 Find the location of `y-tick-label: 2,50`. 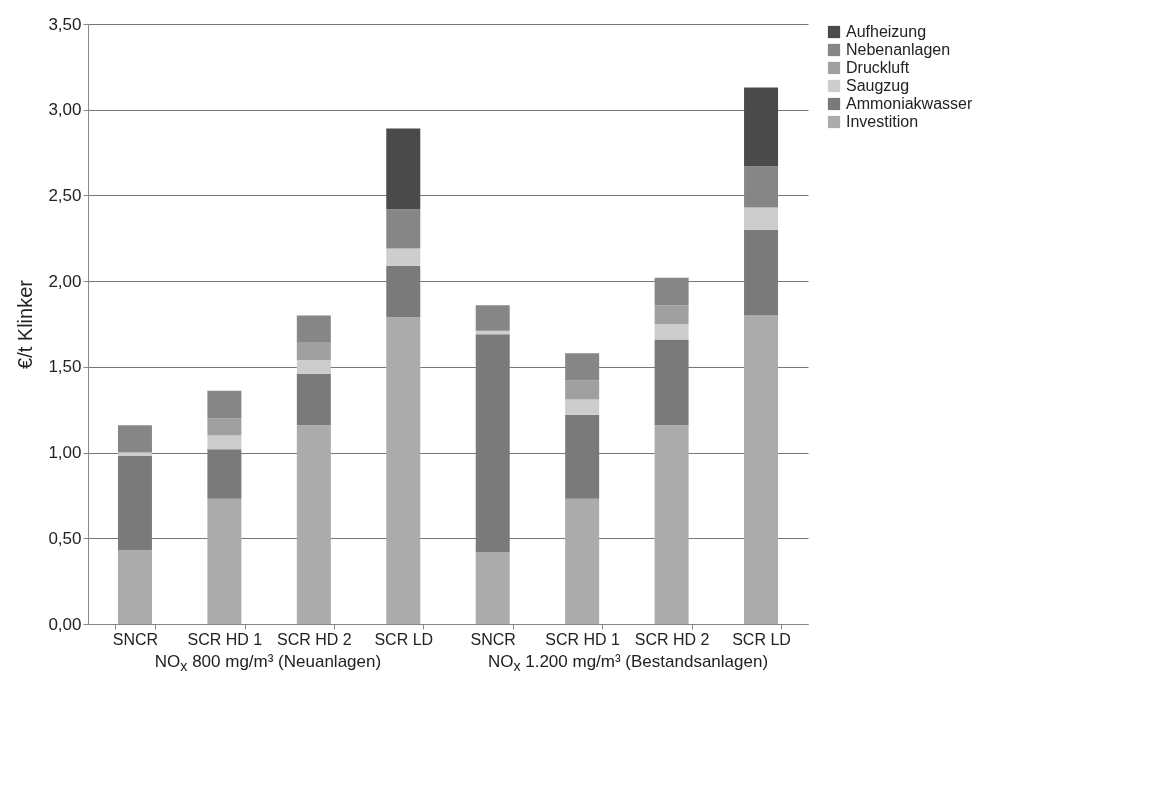

y-tick-label: 2,50 is located at coordinates (65, 195).